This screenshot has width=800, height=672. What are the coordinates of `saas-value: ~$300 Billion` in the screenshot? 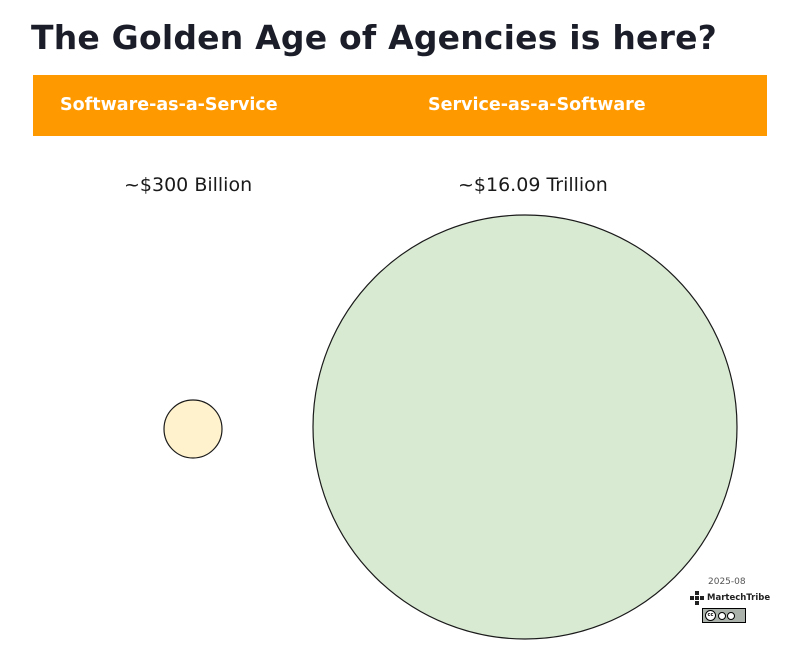 It's located at (188, 185).